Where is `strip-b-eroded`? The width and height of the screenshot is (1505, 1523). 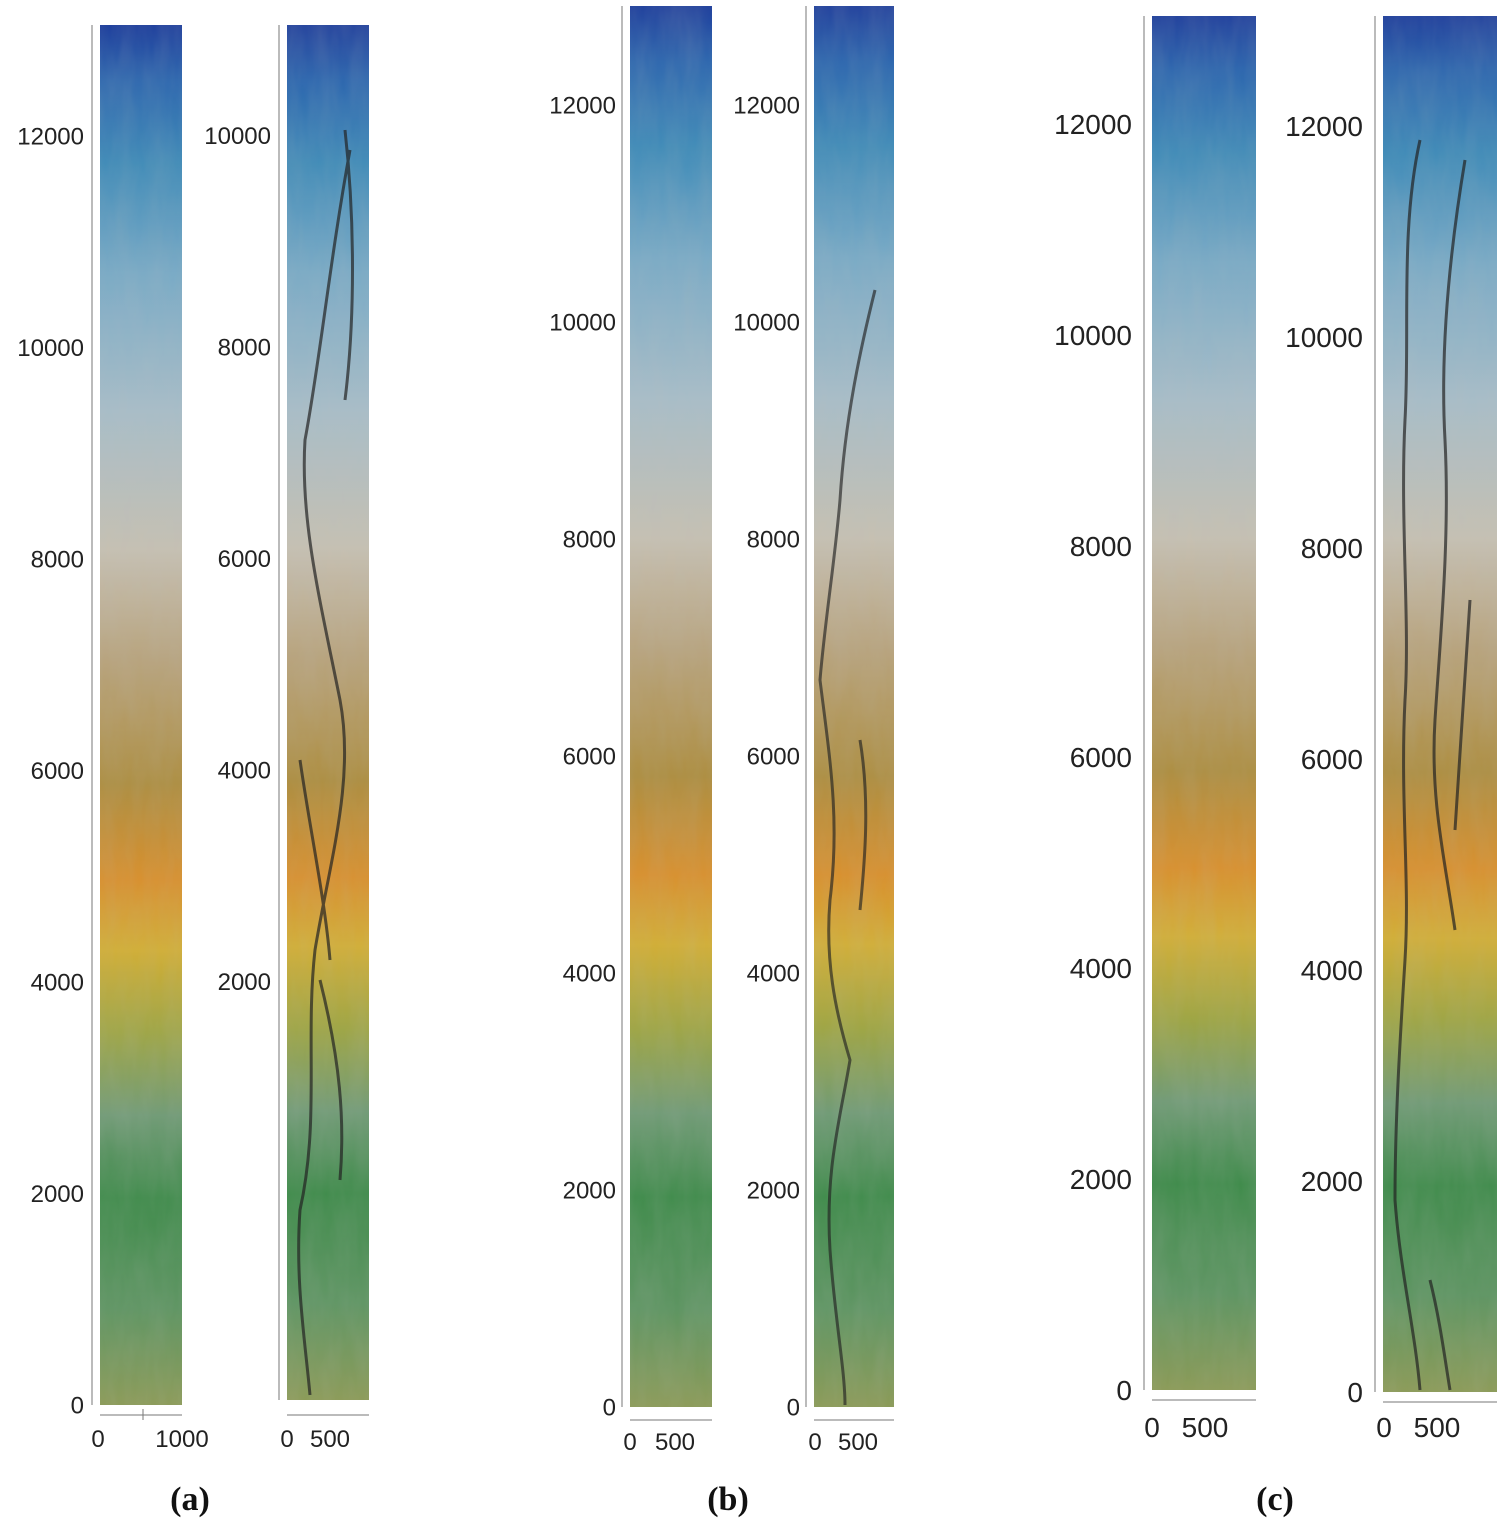
strip-b-eroded is located at coordinates (849, 713).